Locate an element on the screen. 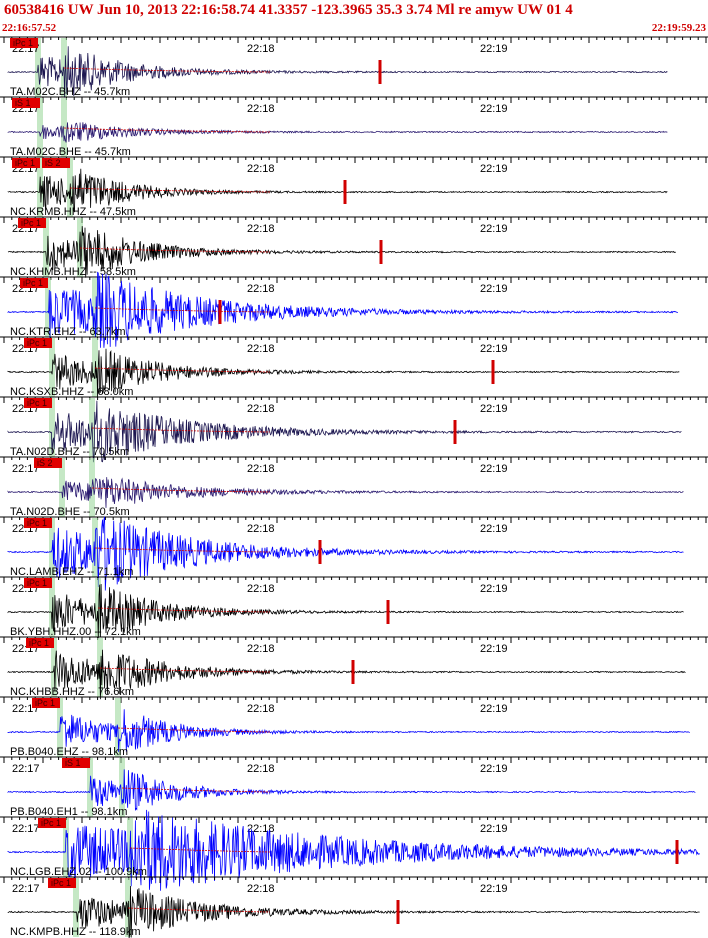 This screenshot has height=938, width=708. station-label: BK.YBH.HHZ.00 -- 72.1km is located at coordinates (75, 632).